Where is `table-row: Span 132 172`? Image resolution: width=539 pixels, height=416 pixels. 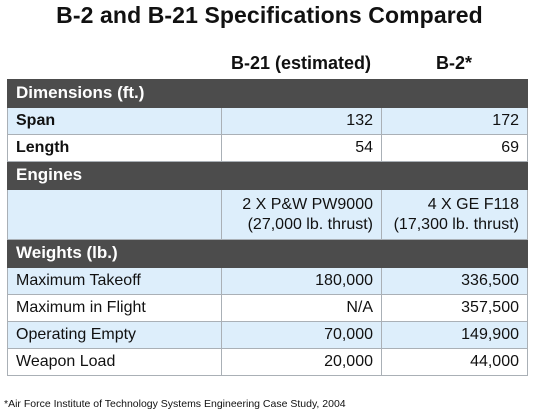 table-row: Span 132 172 is located at coordinates (267, 121).